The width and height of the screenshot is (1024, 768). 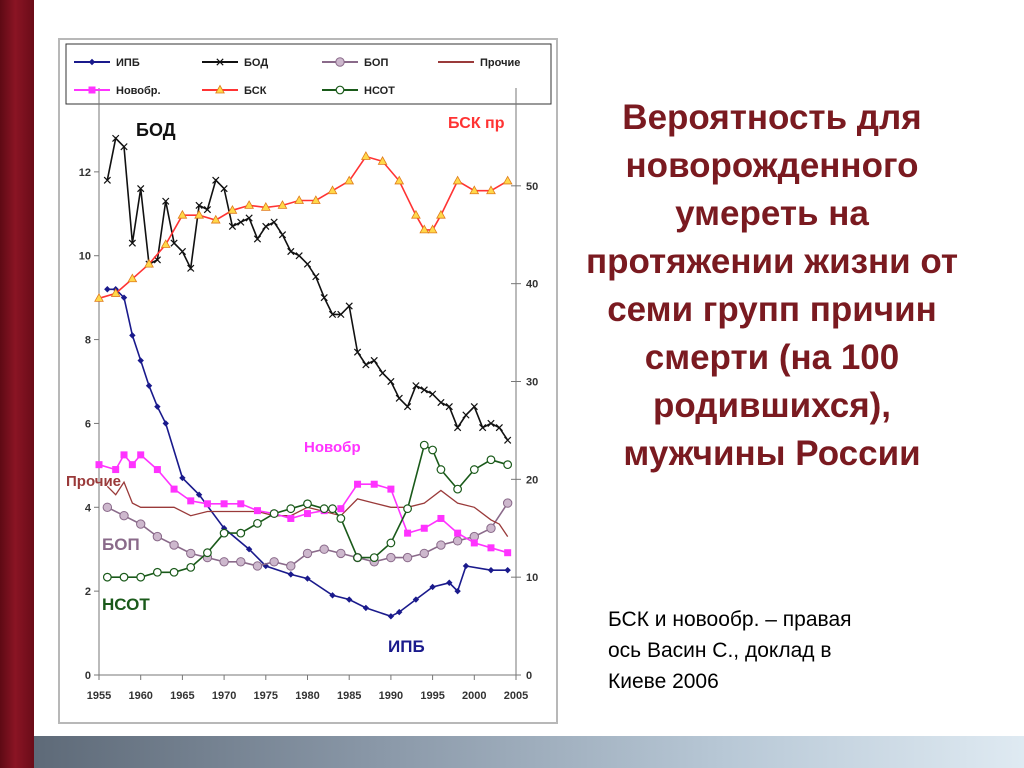 What do you see at coordinates (191, 501) in the screenshot?
I see `series-новобр-point-1966` at bounding box center [191, 501].